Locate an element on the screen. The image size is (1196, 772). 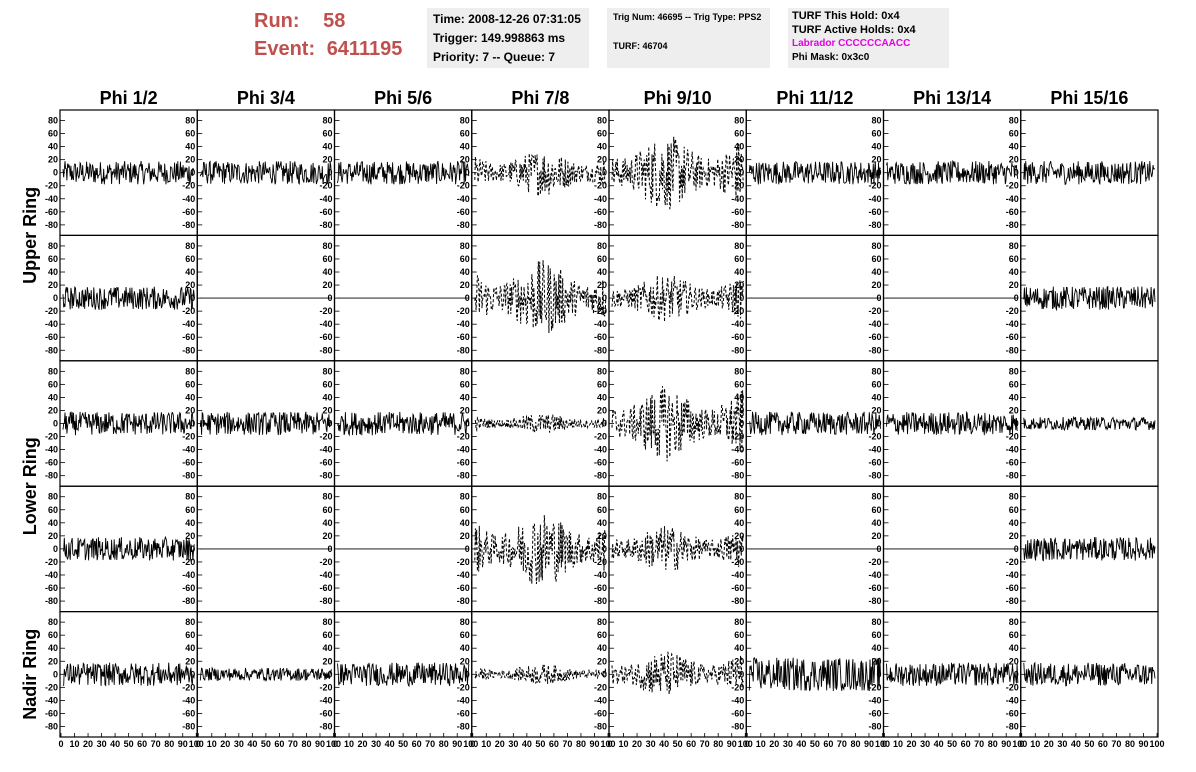
x-tick-label: 0 is located at coordinates (747, 744).